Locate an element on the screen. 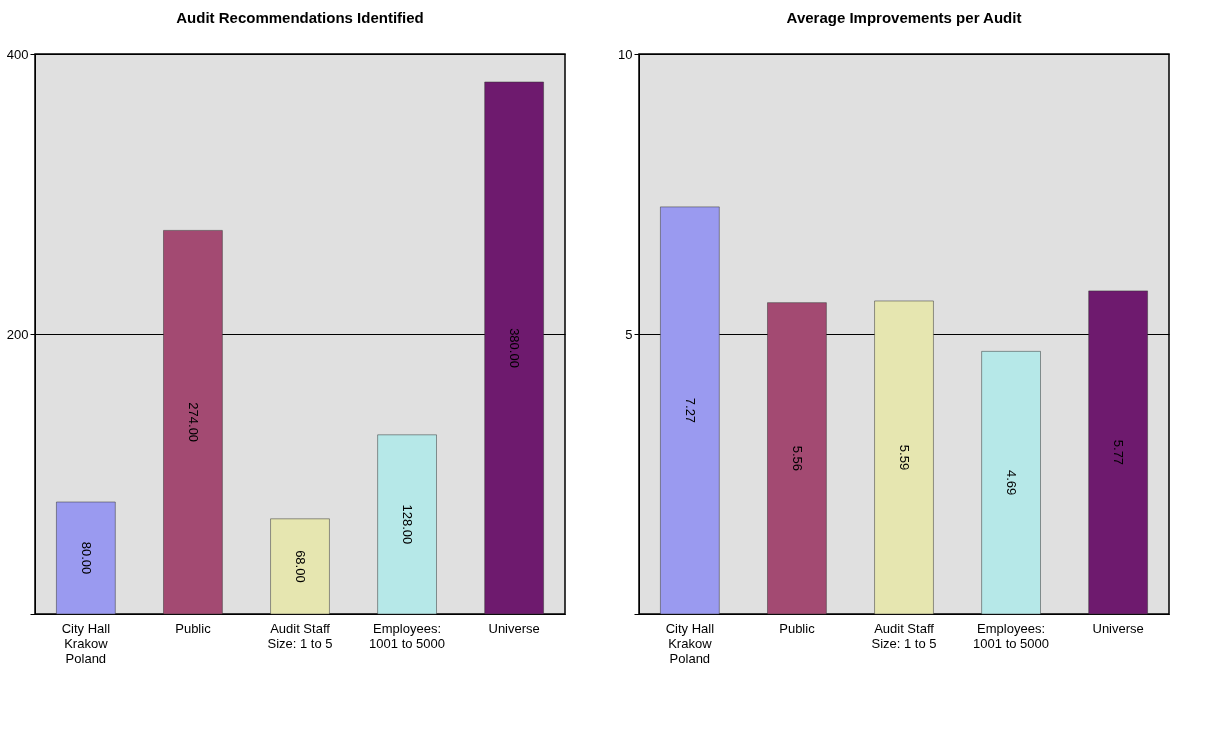  y-tick-label: 5 is located at coordinates (629, 334).